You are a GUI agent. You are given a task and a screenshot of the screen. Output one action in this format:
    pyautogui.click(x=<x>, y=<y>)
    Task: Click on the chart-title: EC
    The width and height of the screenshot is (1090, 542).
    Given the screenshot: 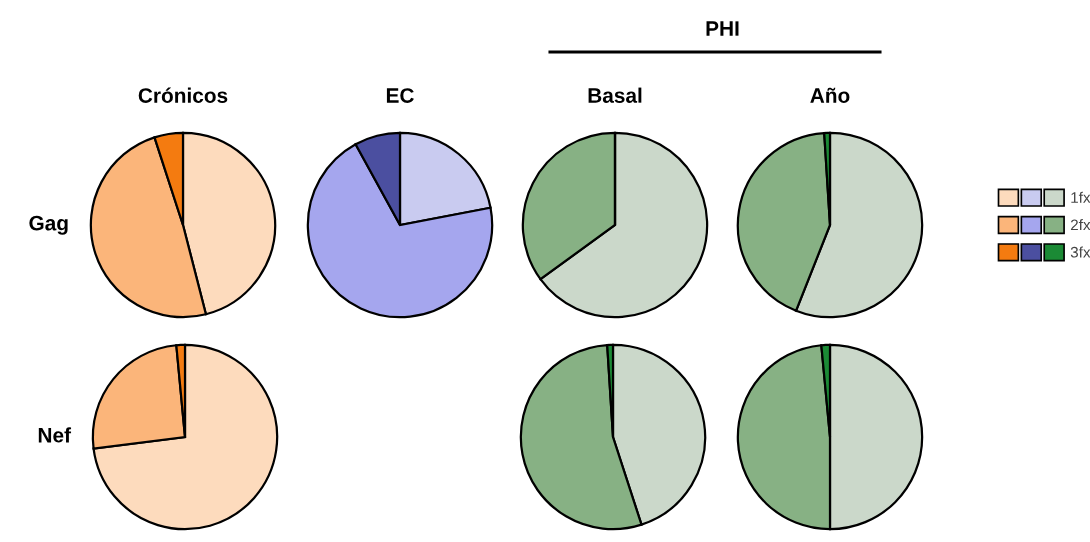 What is the action you would take?
    pyautogui.click(x=400, y=95)
    